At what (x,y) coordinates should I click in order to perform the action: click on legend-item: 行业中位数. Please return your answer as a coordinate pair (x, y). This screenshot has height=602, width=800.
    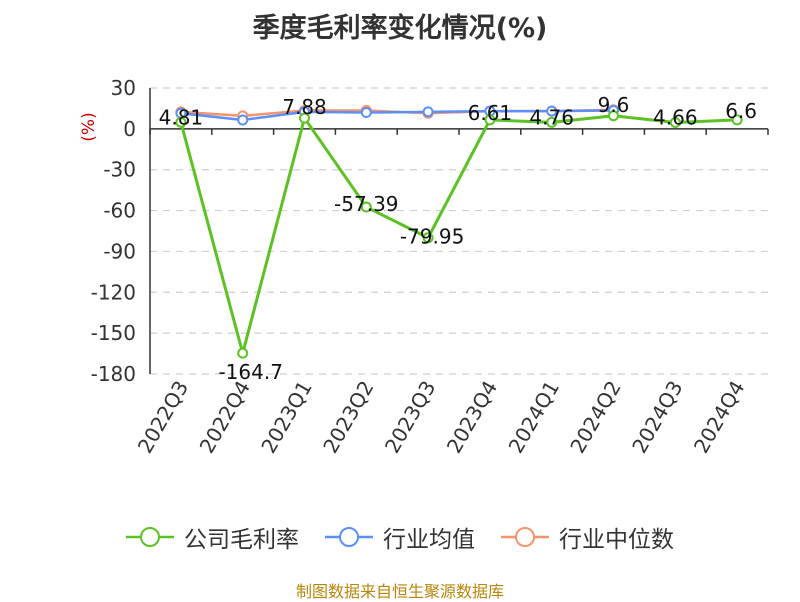
    Looking at the image, I should click on (587, 537).